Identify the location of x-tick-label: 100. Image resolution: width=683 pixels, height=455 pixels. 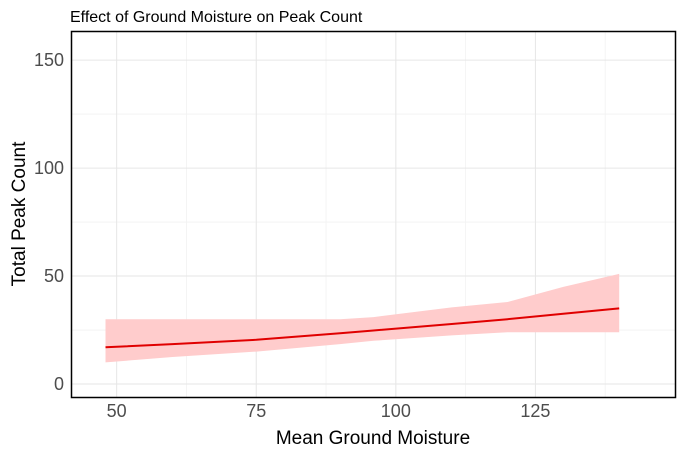
(396, 411).